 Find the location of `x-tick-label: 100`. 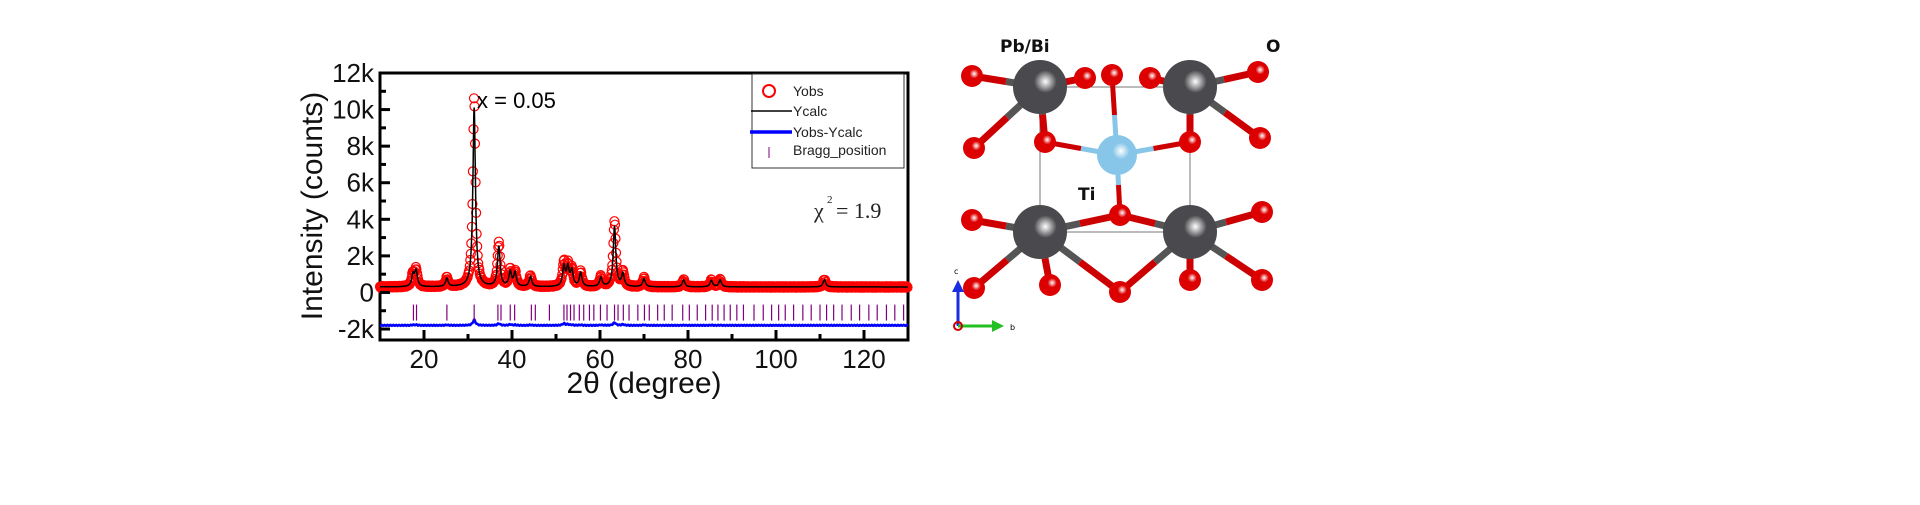

x-tick-label: 100 is located at coordinates (775, 359).